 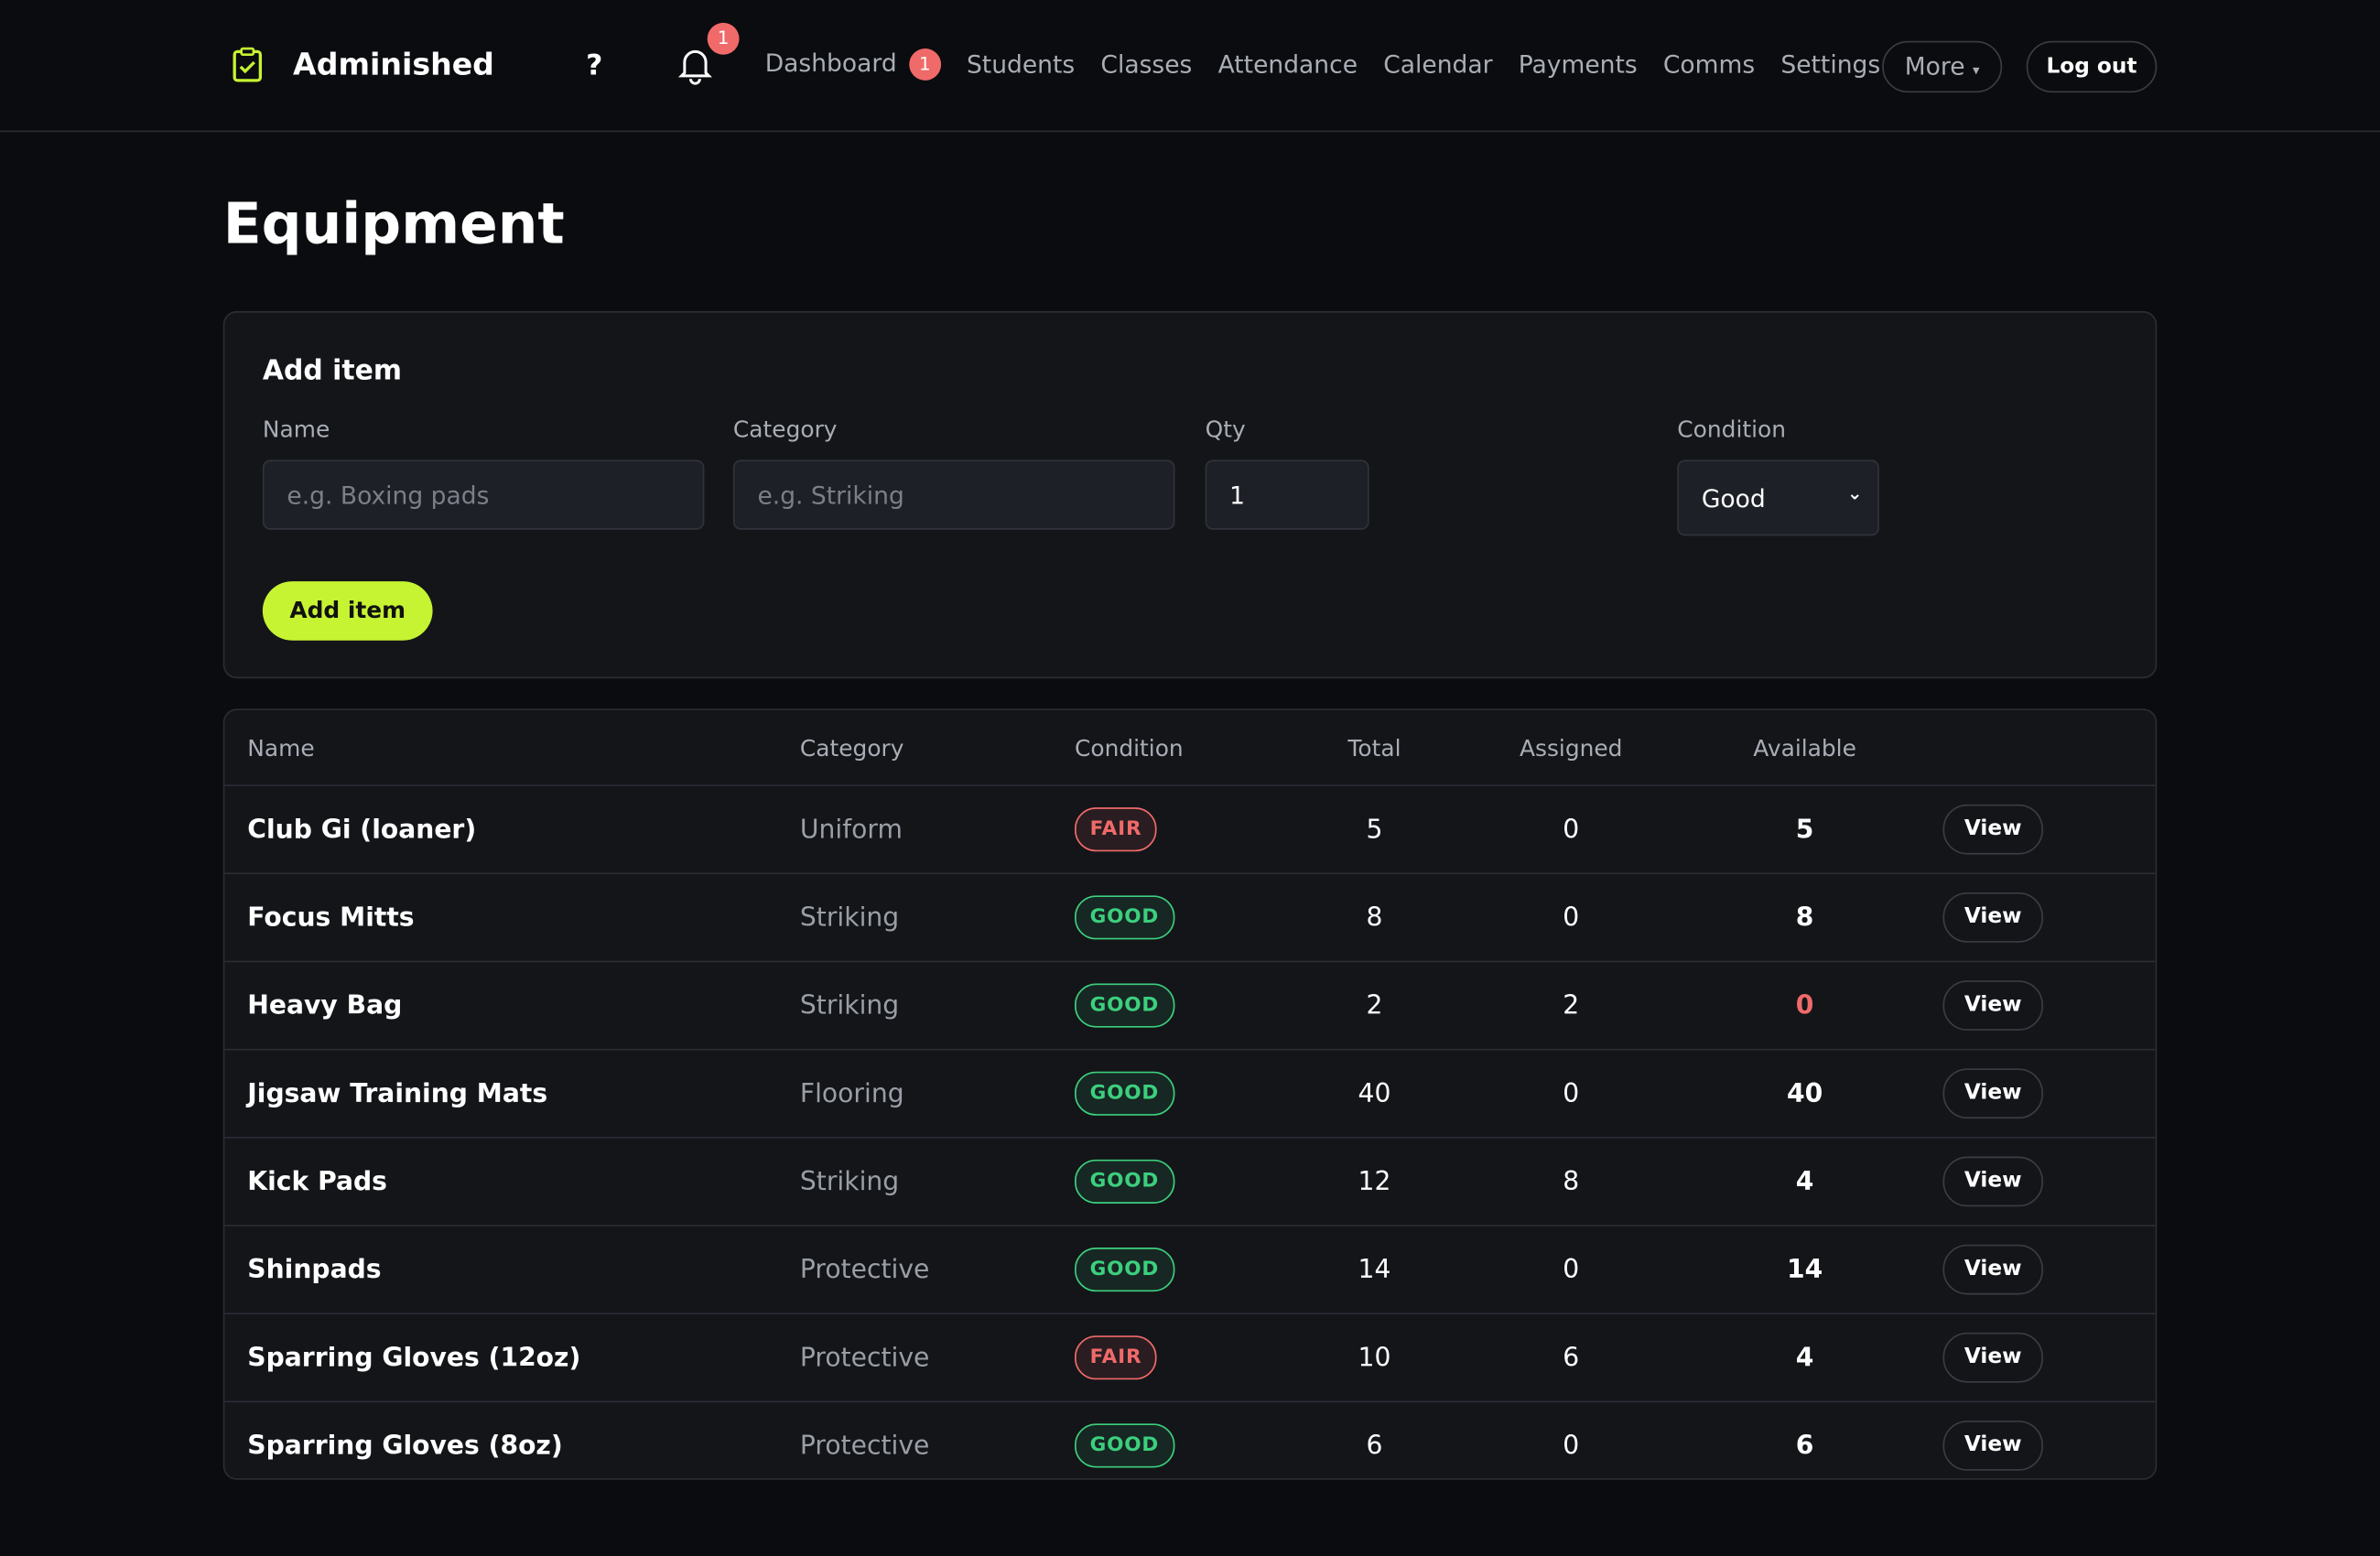 I want to click on more-menu: More ▾, so click(x=1942, y=66).